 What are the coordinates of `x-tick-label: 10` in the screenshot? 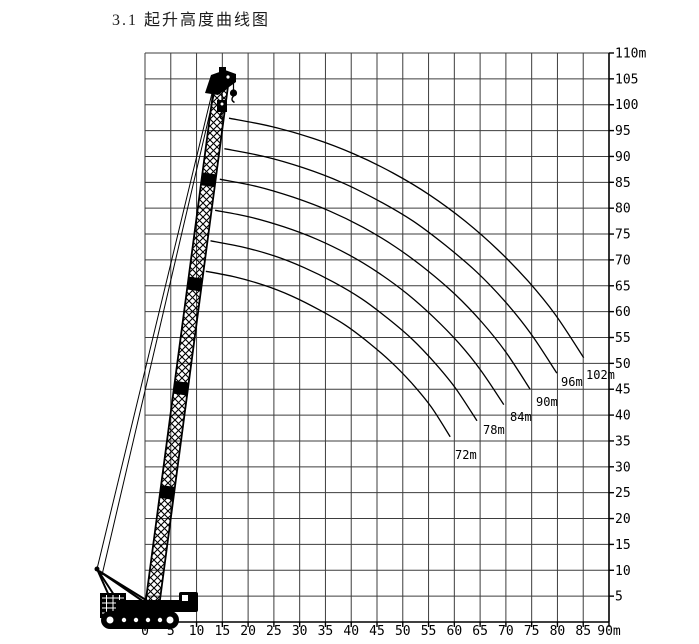 It's located at (197, 631).